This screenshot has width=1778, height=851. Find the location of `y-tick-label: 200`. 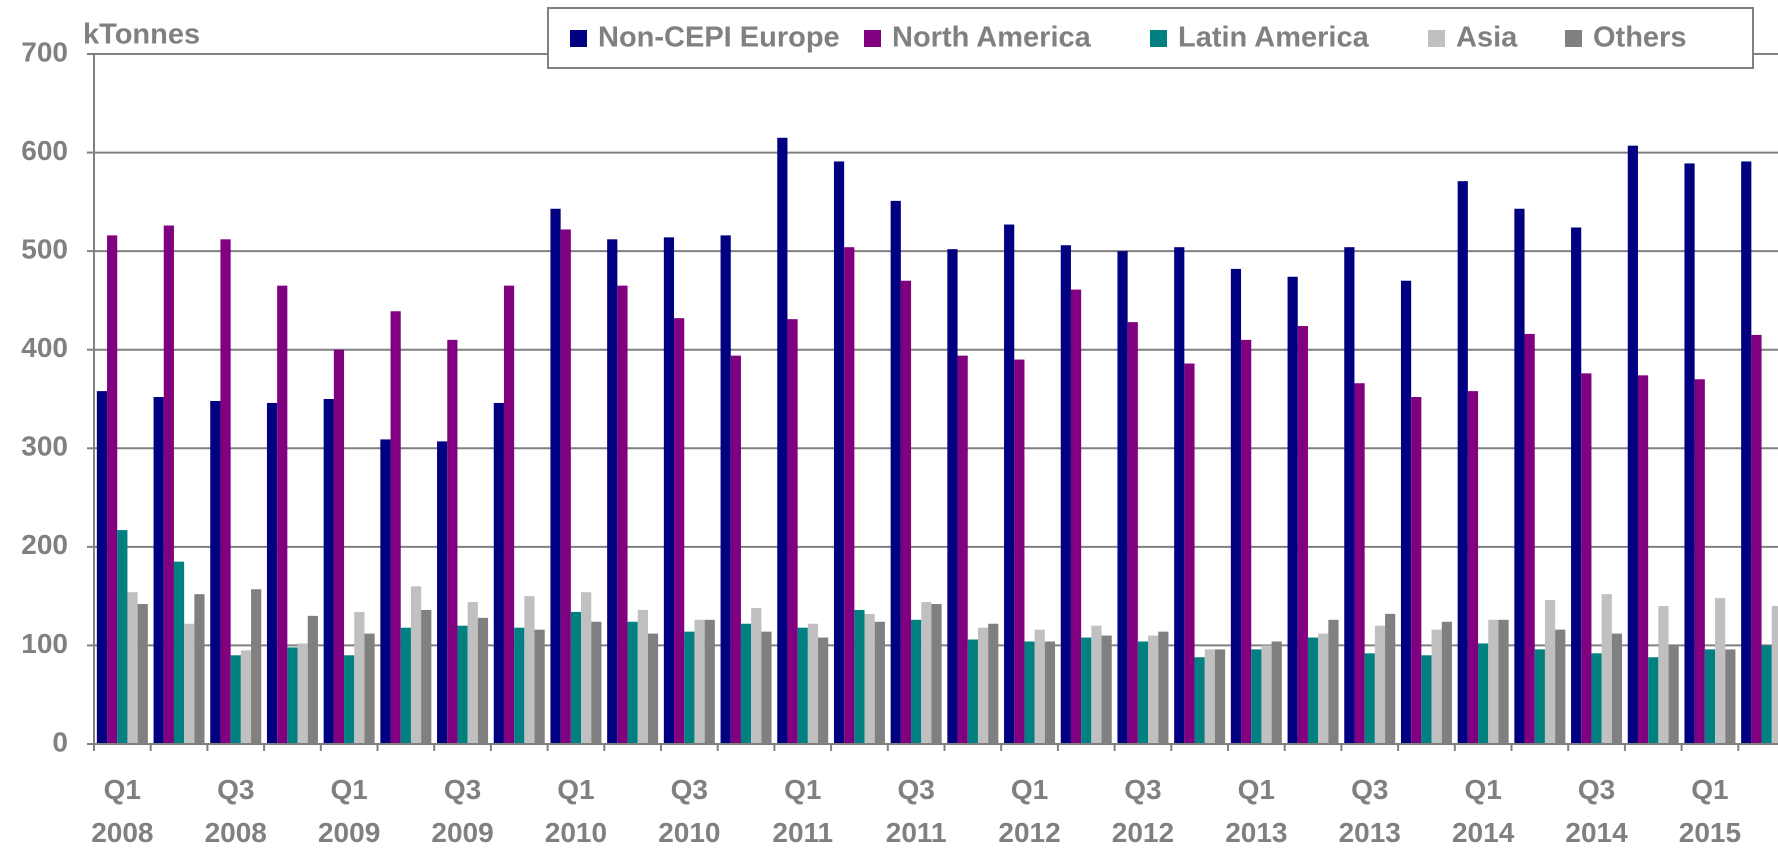

y-tick-label: 200 is located at coordinates (44, 544).